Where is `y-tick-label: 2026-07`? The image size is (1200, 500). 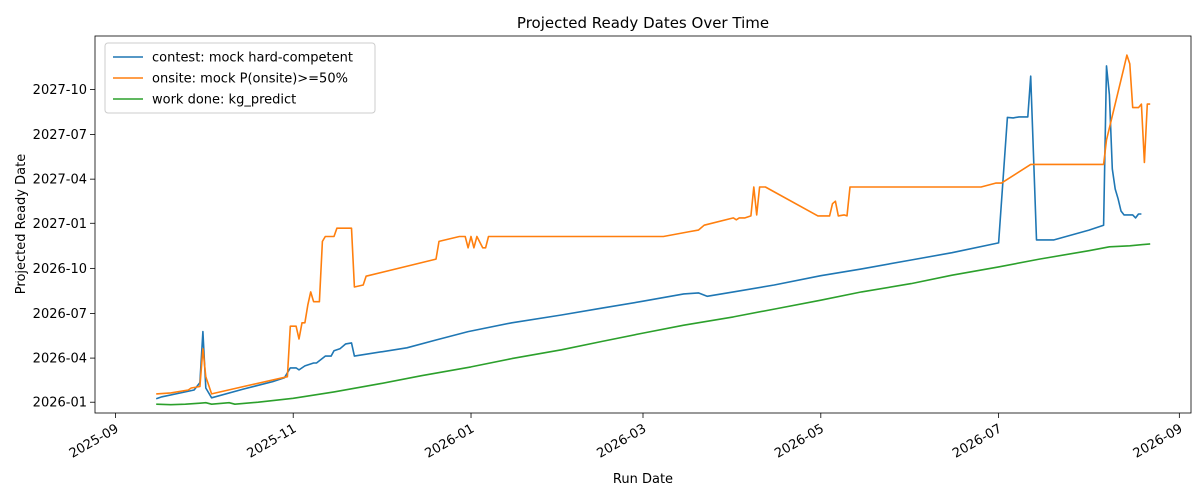 y-tick-label: 2026-07 is located at coordinates (60, 314).